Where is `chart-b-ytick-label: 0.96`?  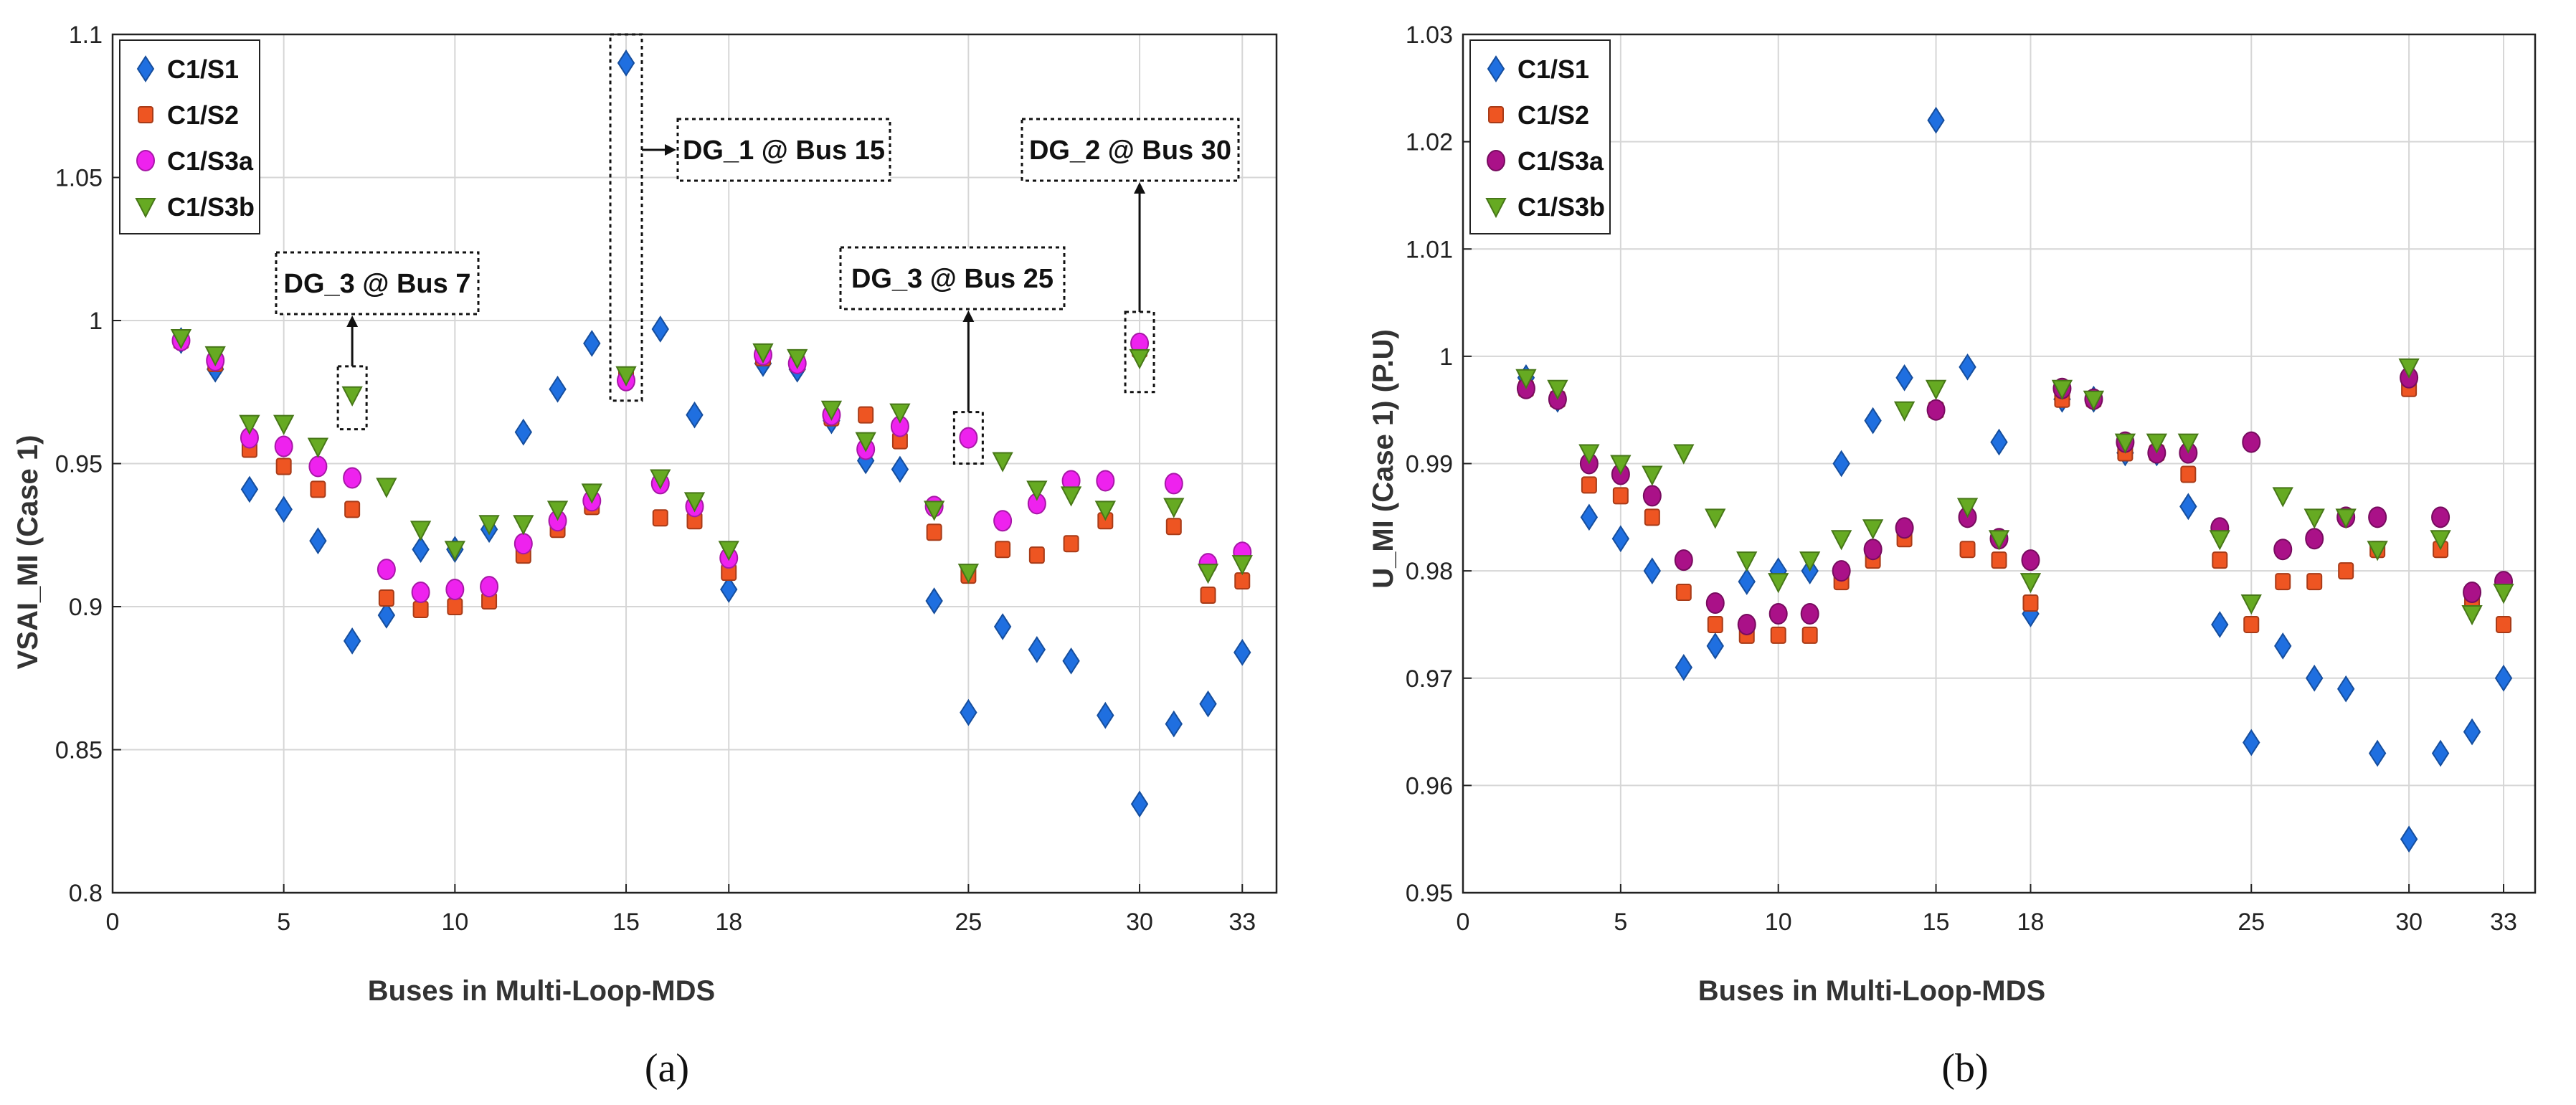
chart-b-ytick-label: 0.96 is located at coordinates (1429, 786).